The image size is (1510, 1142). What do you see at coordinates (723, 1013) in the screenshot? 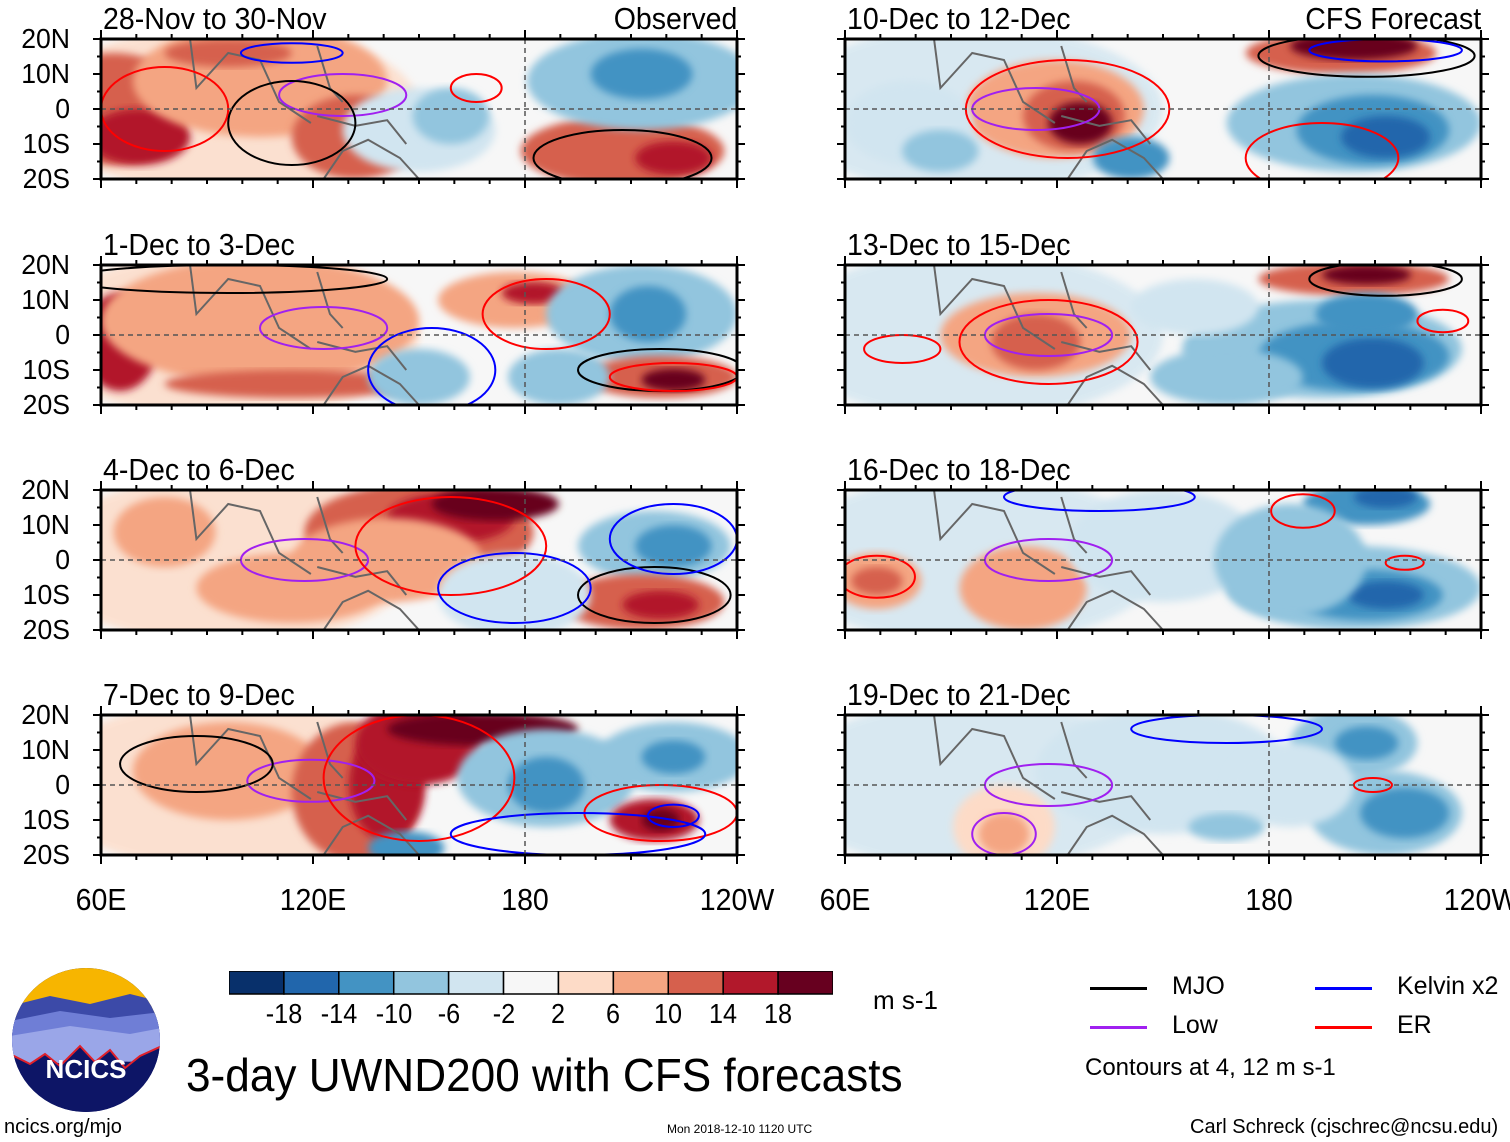
I see `colorbar-tick-label: 14` at bounding box center [723, 1013].